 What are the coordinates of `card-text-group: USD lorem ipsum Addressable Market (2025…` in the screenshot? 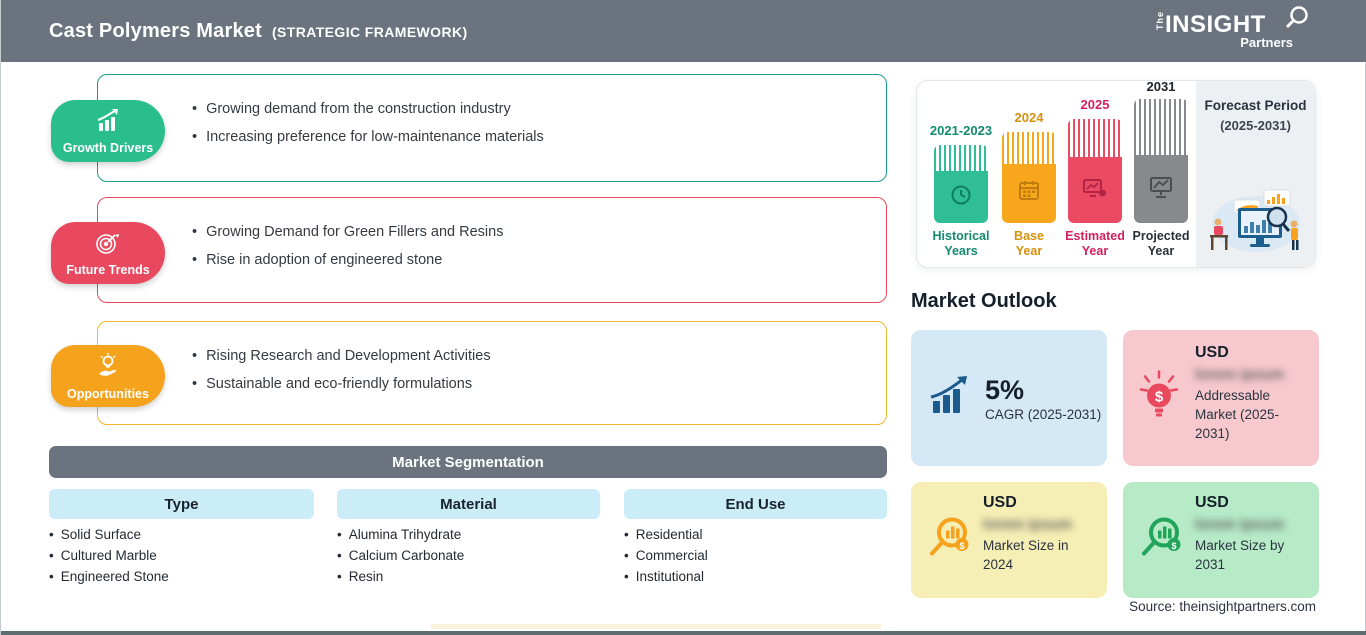 It's located at (1253, 393).